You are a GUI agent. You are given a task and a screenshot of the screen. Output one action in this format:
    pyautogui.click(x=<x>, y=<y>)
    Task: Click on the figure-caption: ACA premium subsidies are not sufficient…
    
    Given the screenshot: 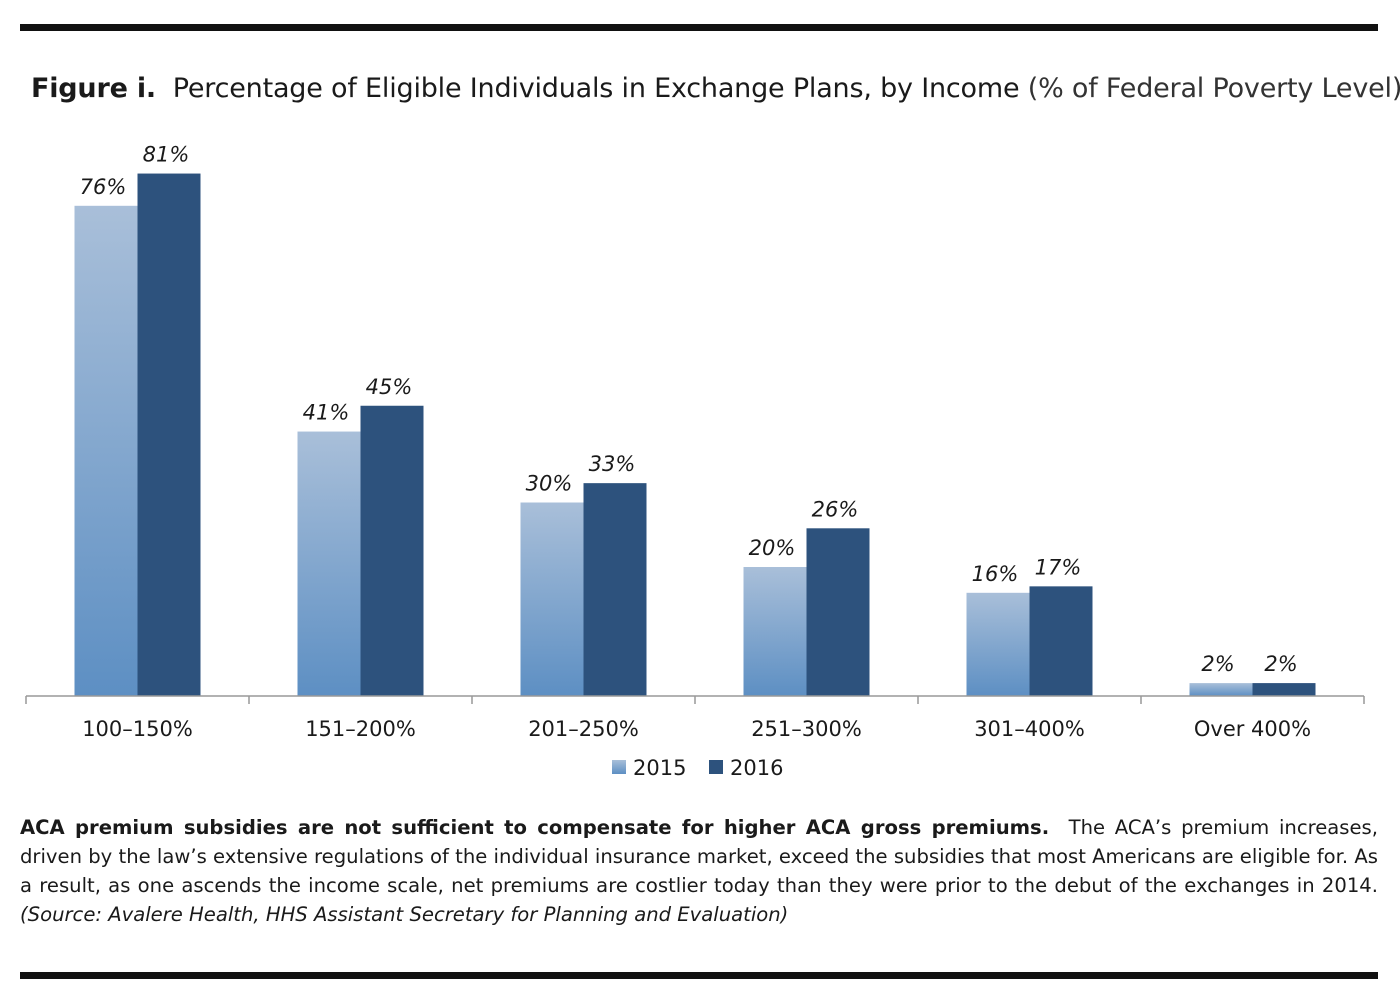 What is the action you would take?
    pyautogui.click(x=699, y=871)
    